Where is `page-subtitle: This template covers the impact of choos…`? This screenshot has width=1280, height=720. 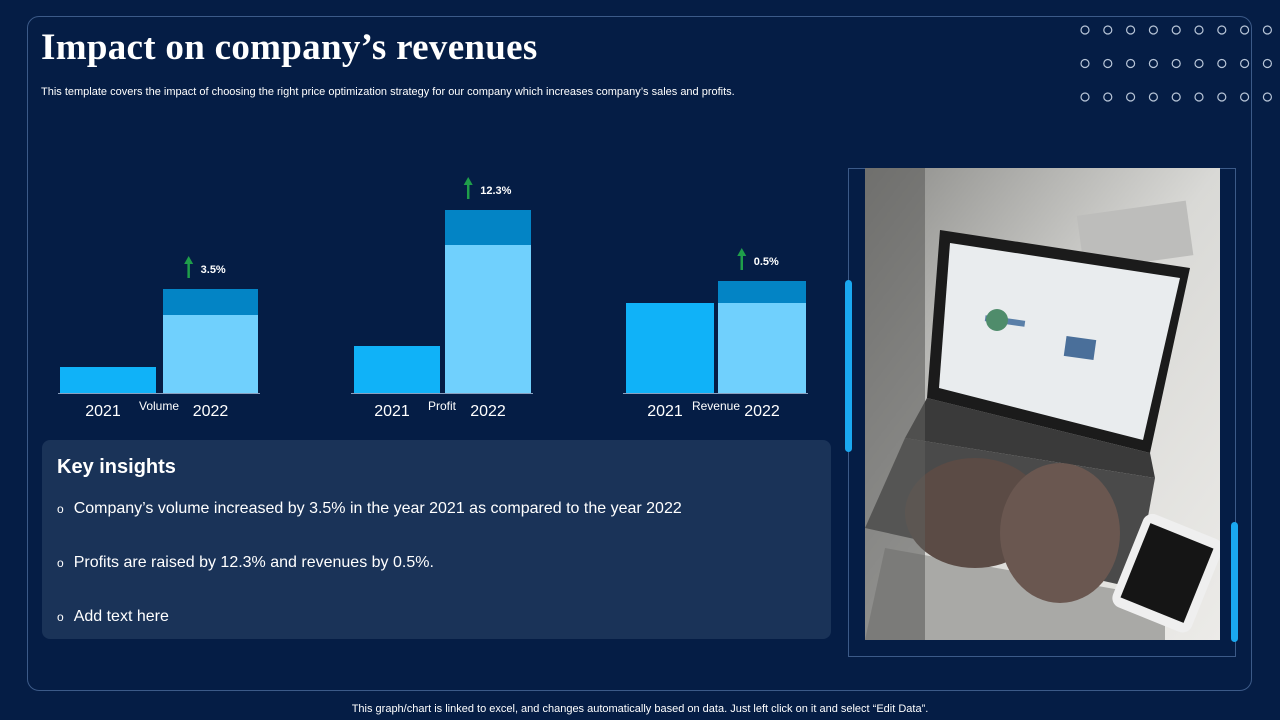
page-subtitle: This template covers the impact of choos… is located at coordinates (388, 92).